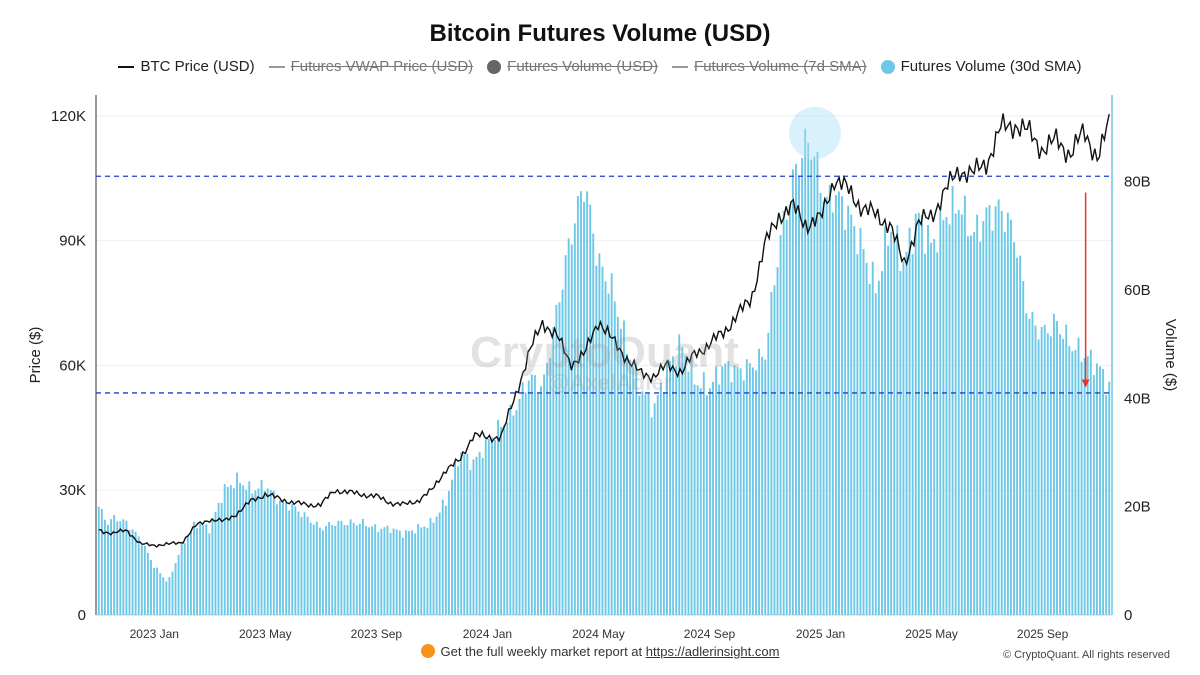  Describe the element at coordinates (276, 66) in the screenshot. I see `legend-swatch-line-icon` at that location.